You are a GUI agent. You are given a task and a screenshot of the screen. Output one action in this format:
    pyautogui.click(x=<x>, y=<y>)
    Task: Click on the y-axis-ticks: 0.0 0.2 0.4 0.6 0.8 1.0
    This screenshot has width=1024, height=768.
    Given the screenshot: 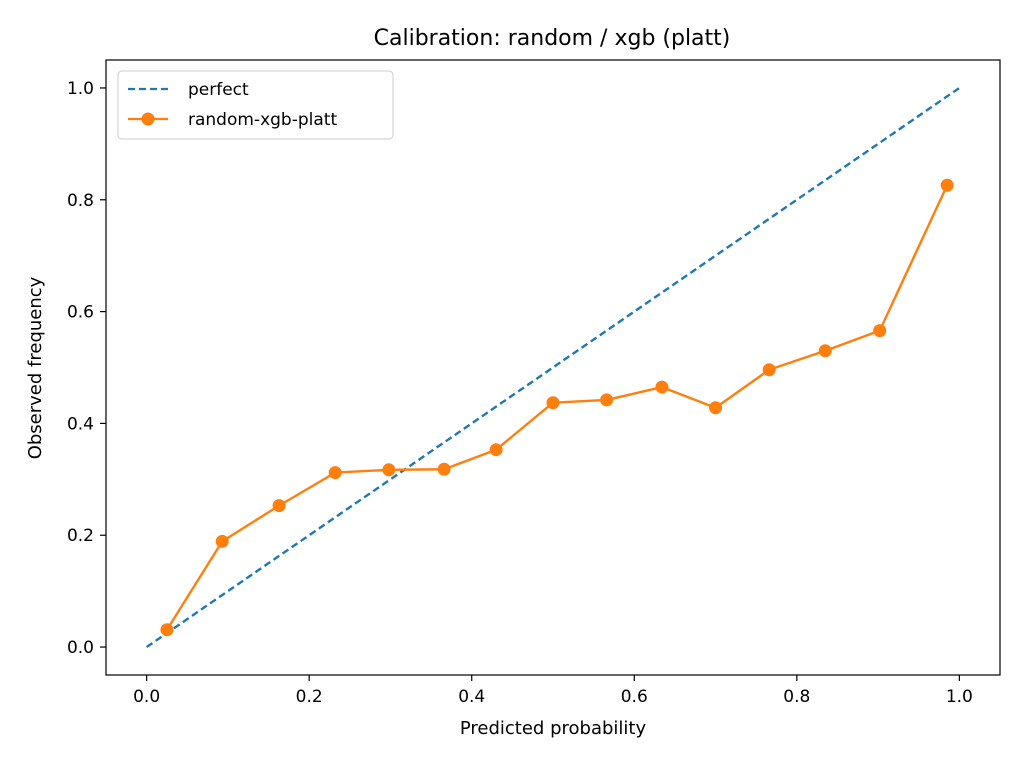 What is the action you would take?
    pyautogui.click(x=86, y=368)
    